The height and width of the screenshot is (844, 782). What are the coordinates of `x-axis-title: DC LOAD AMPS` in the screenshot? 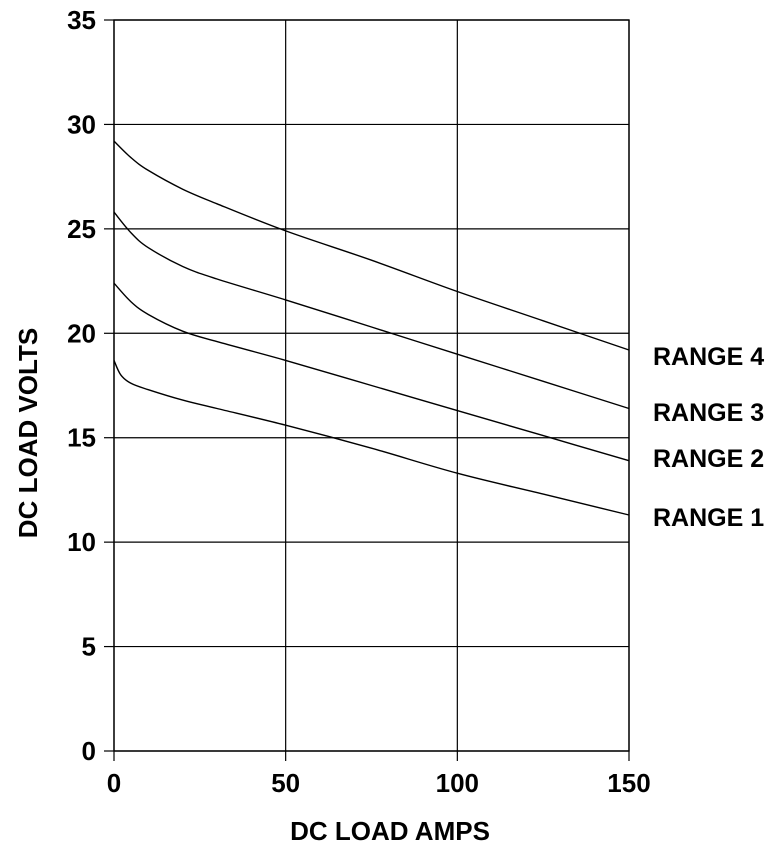 It's located at (390, 830).